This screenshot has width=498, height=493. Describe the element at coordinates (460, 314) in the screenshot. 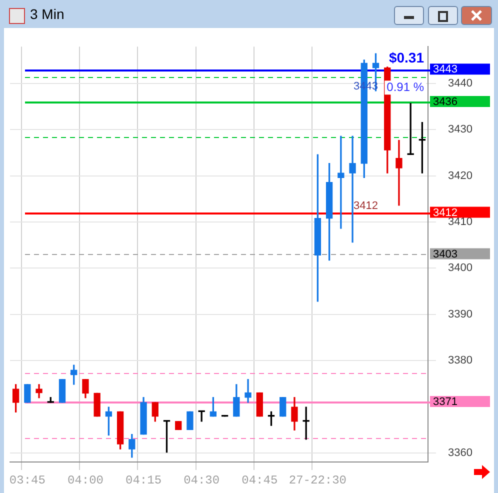

I see `y-tick-label: 3390` at that location.